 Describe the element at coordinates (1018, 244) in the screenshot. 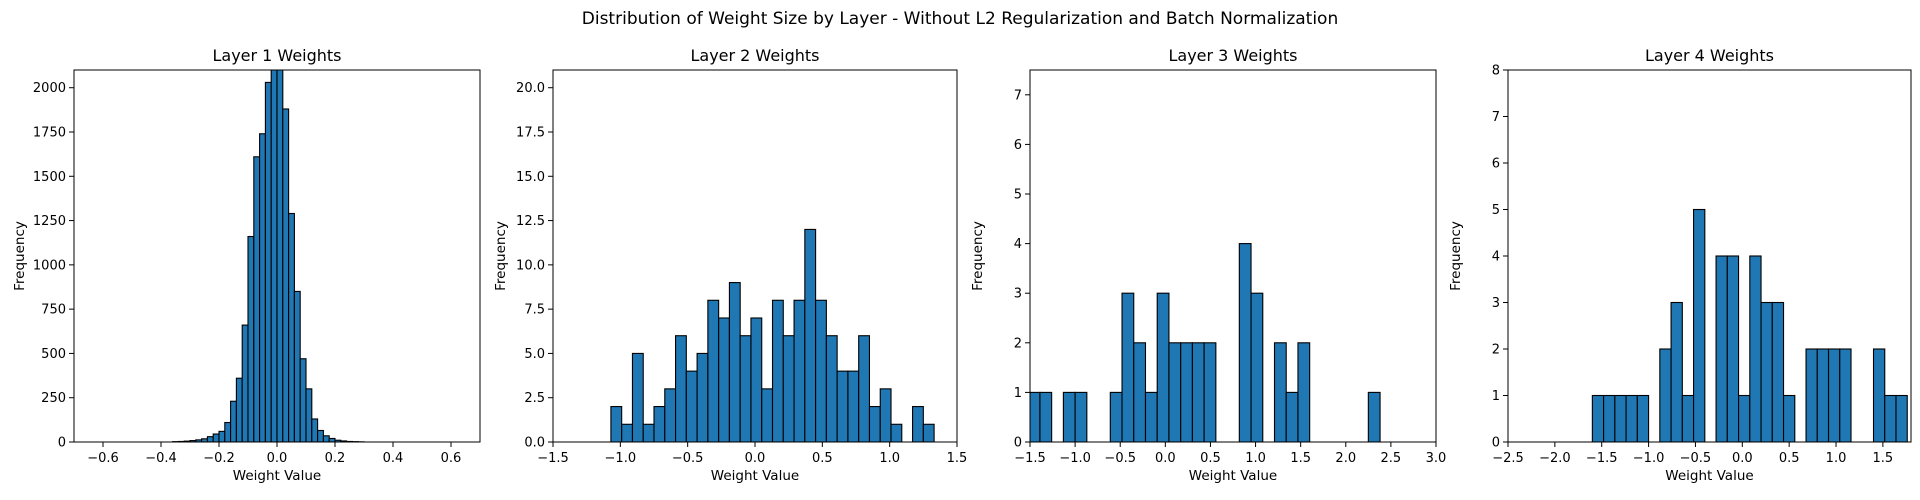

I see `chart-3-y-tick-label: 4` at that location.